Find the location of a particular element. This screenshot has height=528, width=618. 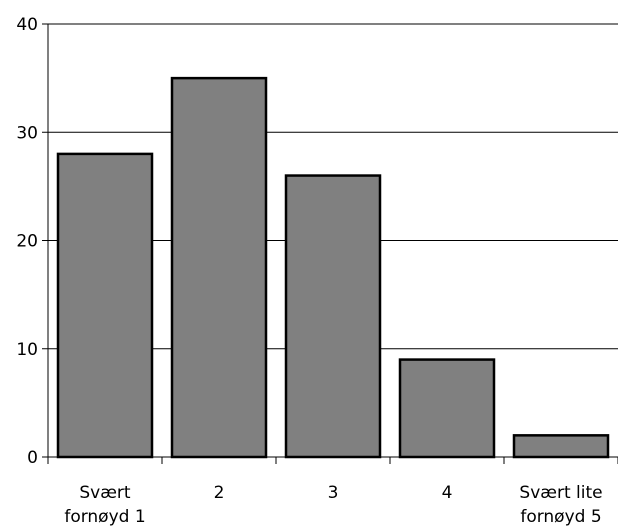

x-tick-label-line: fornøyd 5 is located at coordinates (560, 517).